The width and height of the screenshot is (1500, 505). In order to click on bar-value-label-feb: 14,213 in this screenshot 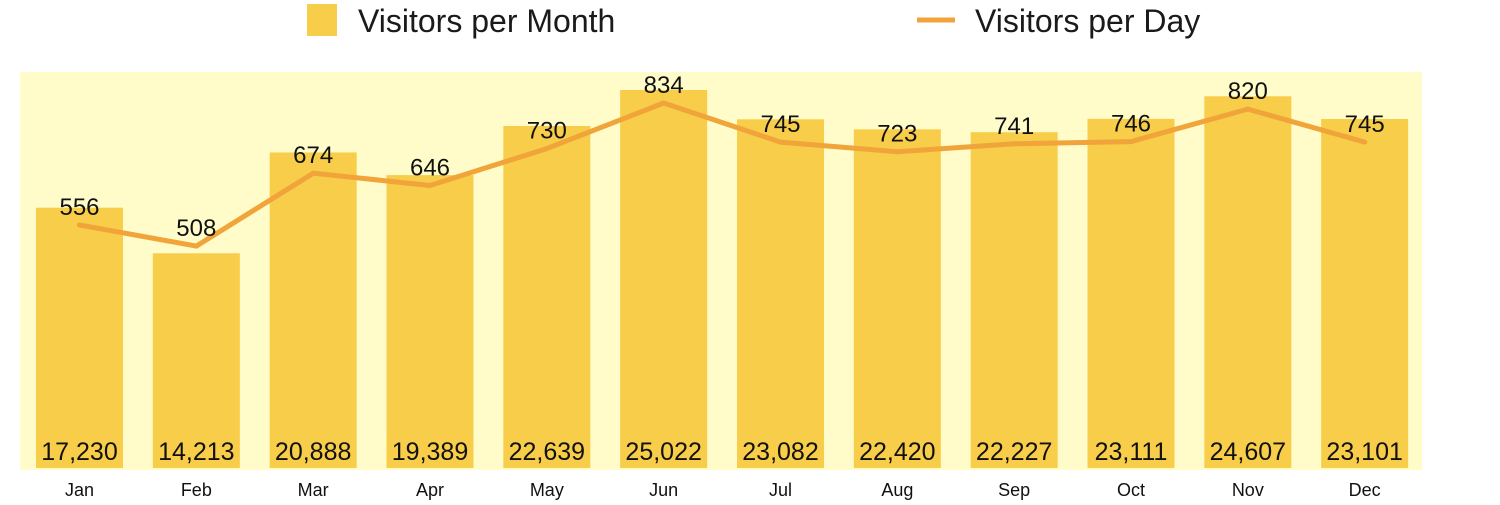, I will do `click(196, 452)`.